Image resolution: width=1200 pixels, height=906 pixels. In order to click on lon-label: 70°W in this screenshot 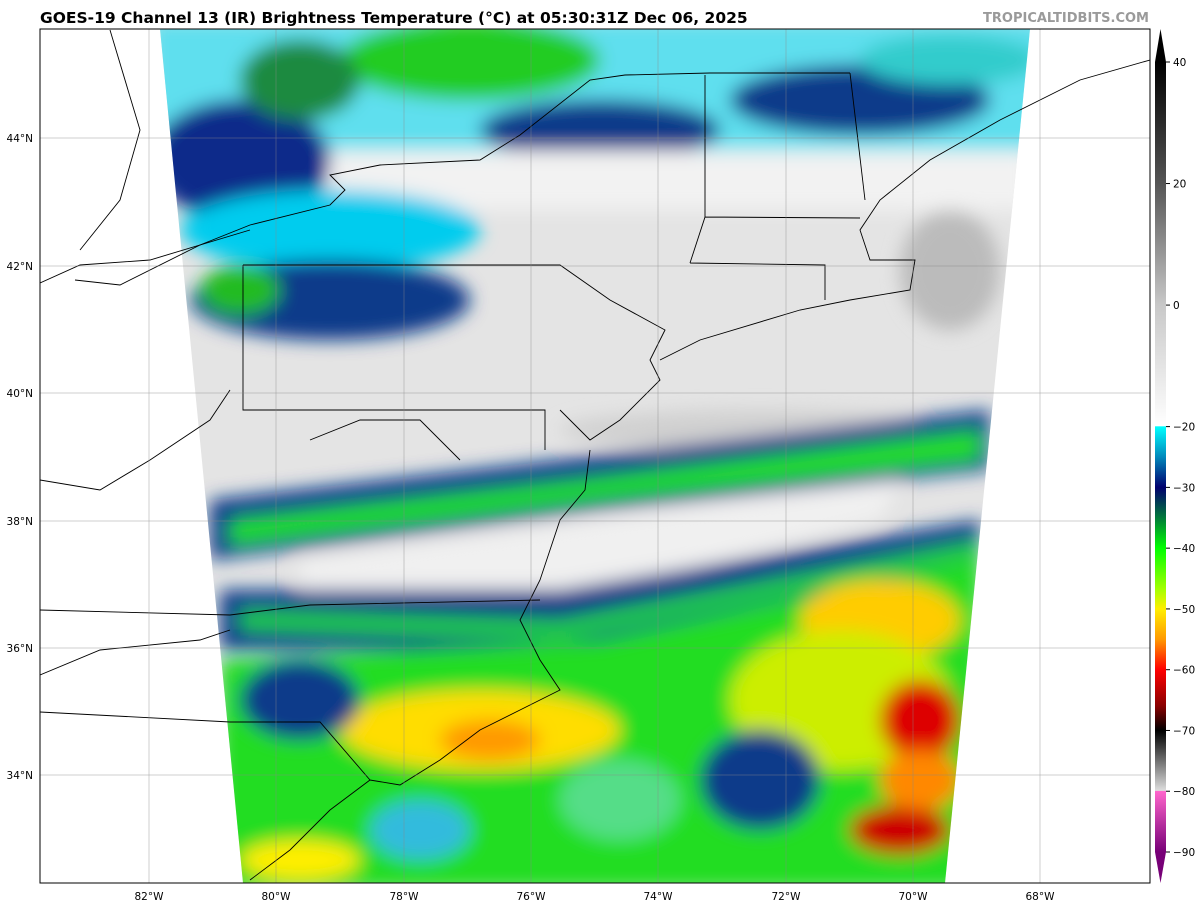, I will do `click(914, 897)`.